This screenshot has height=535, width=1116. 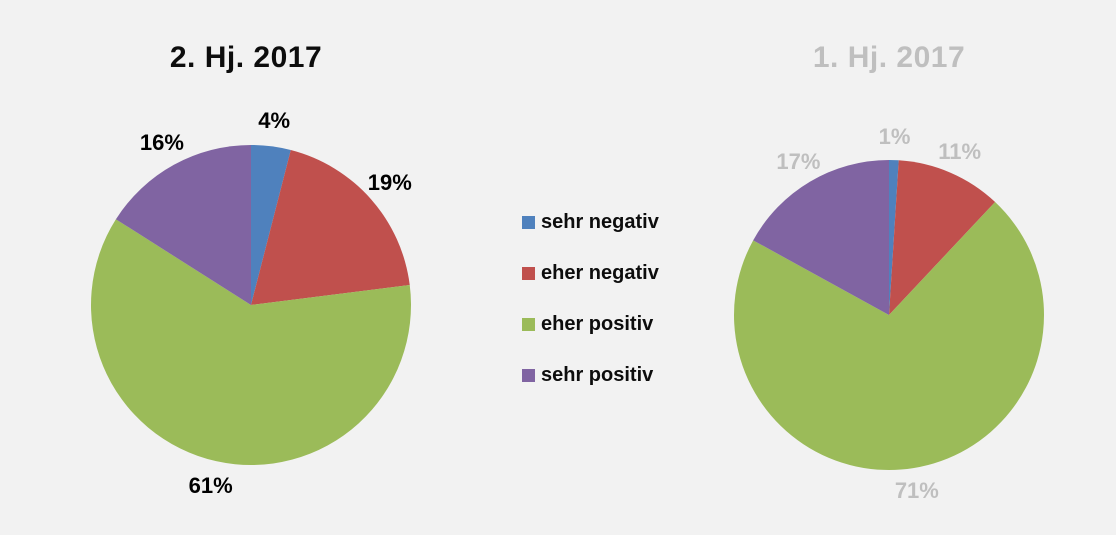 I want to click on legend-label-eher-negativ: eher negativ, so click(x=600, y=272).